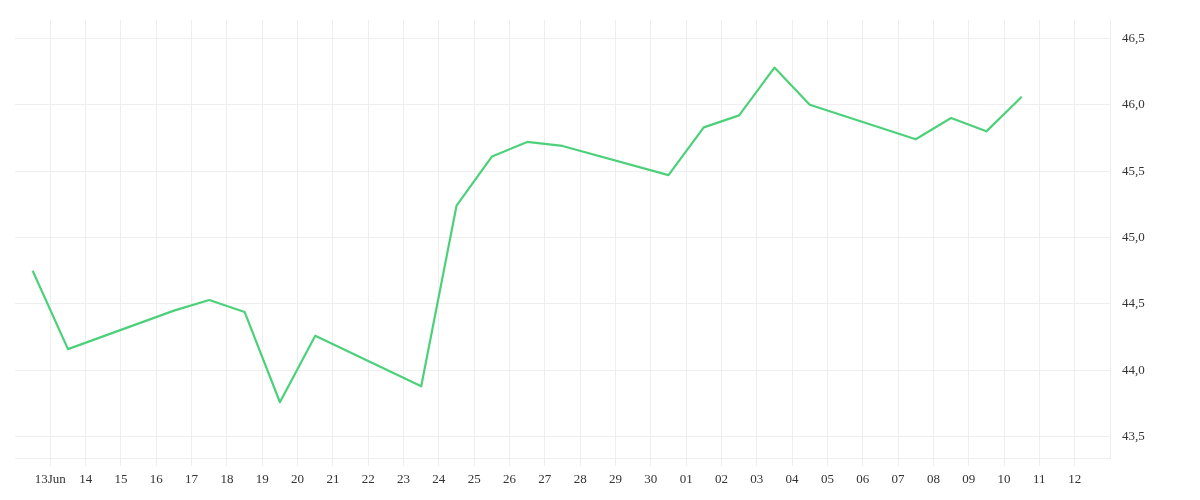 The width and height of the screenshot is (1200, 500). What do you see at coordinates (721, 479) in the screenshot?
I see `x-tick-label: 02` at bounding box center [721, 479].